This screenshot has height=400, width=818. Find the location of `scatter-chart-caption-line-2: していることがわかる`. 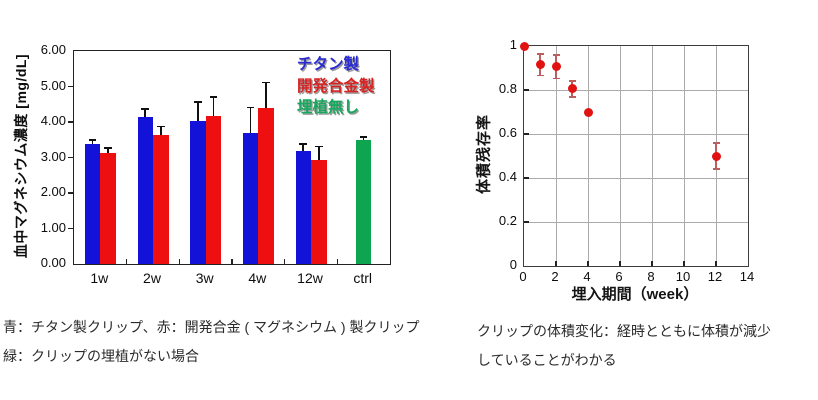

scatter-chart-caption-line-2: していることがわかる is located at coordinates (547, 359).